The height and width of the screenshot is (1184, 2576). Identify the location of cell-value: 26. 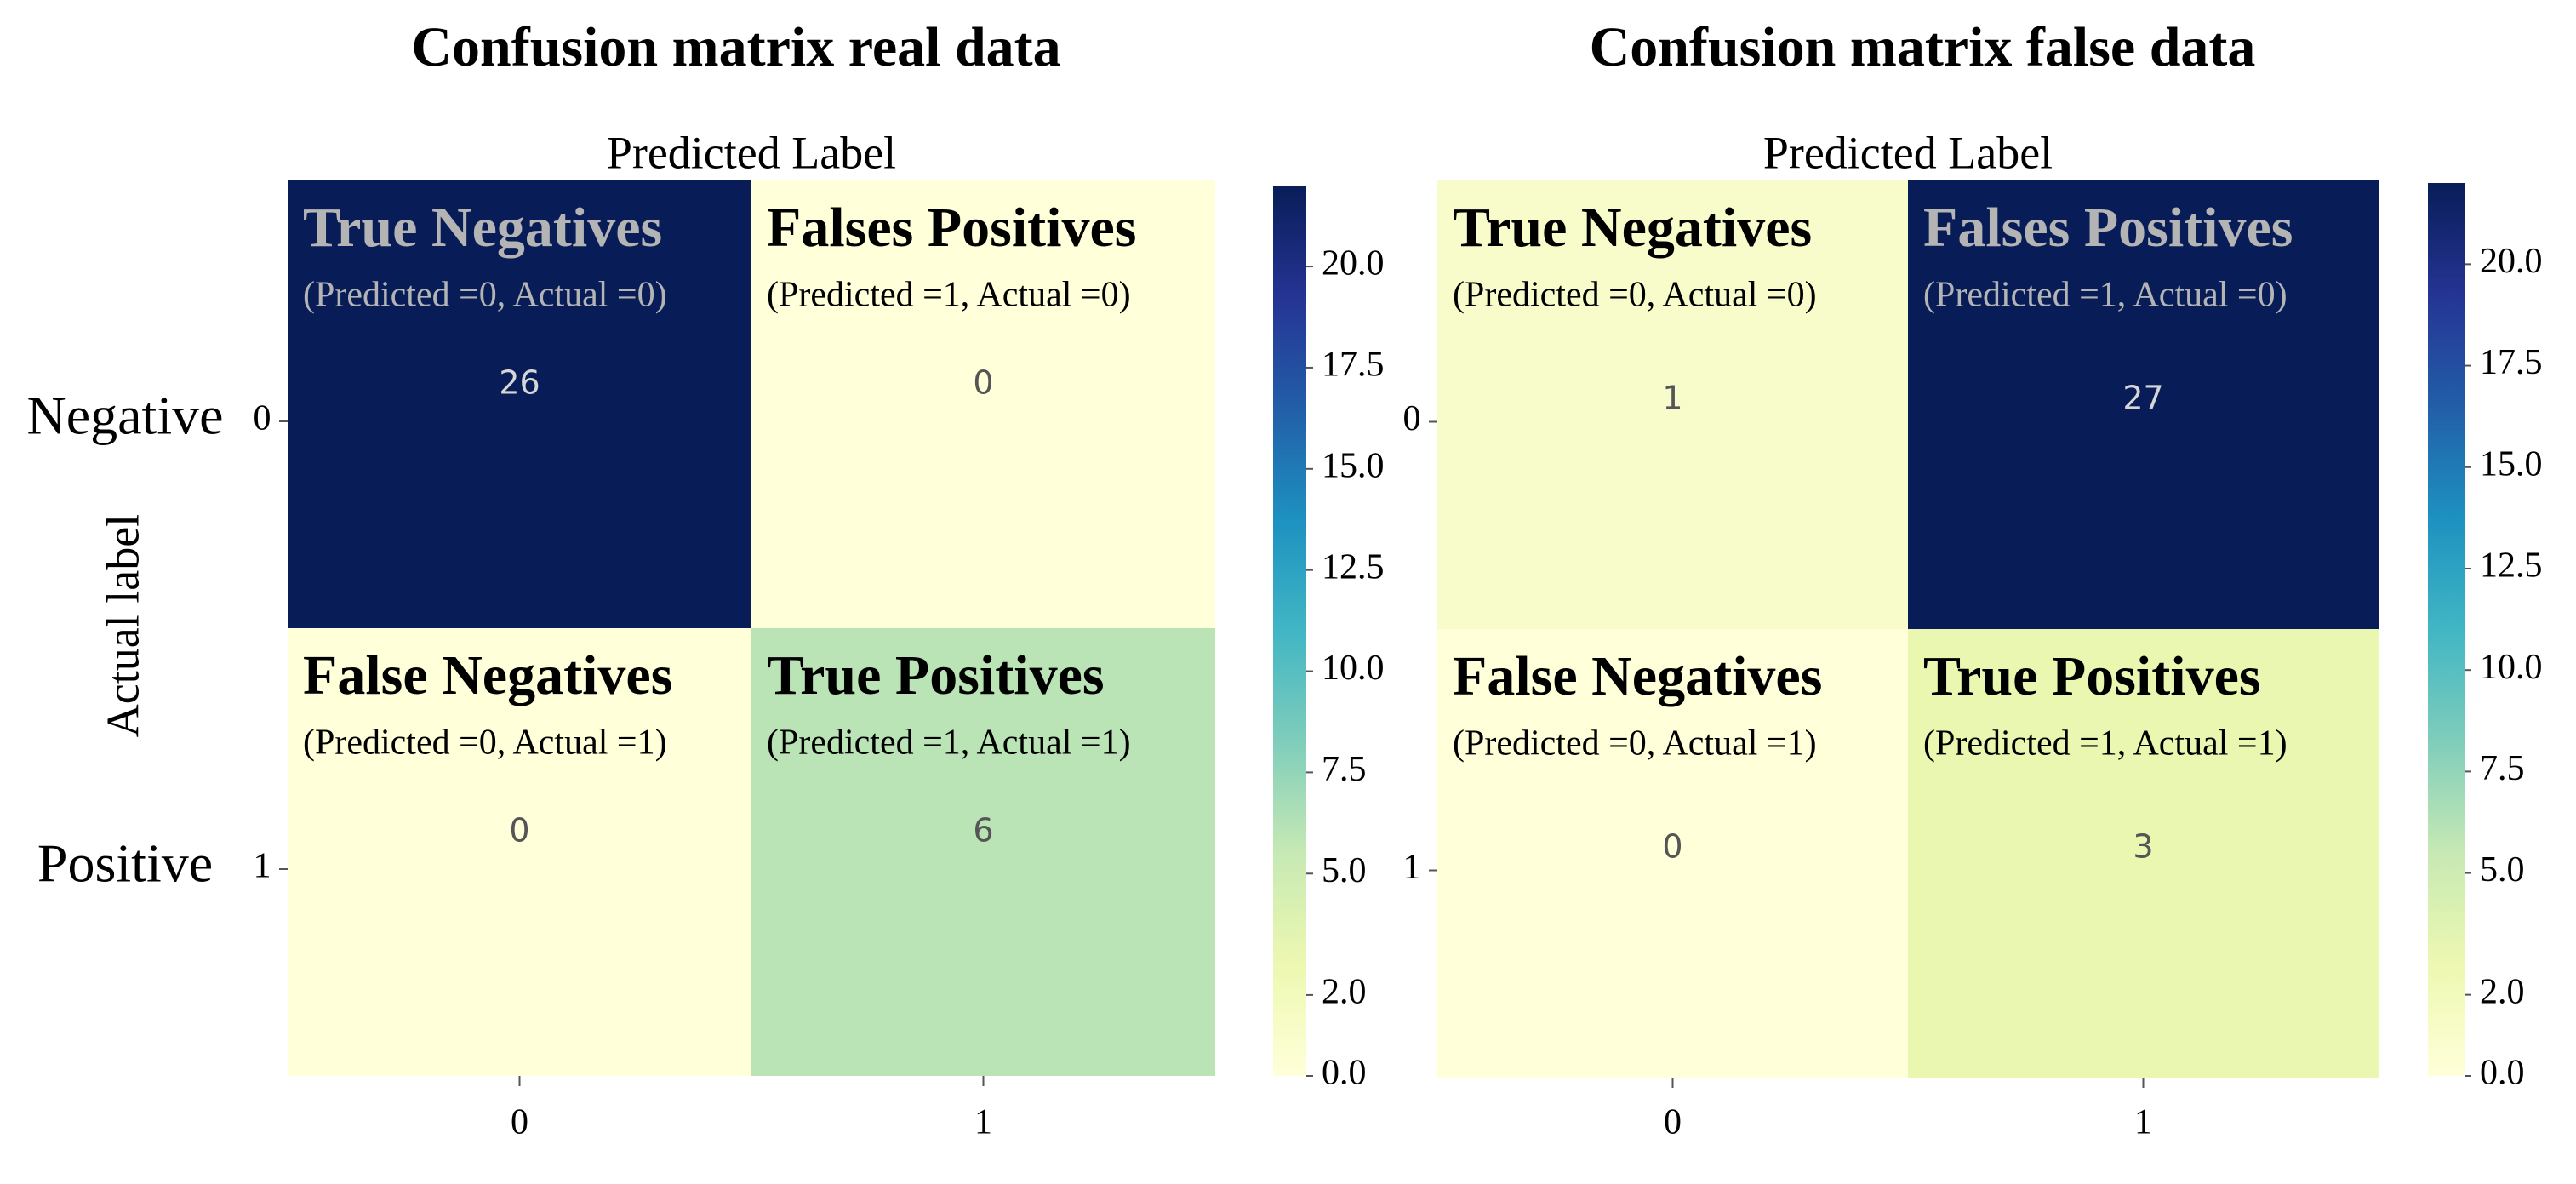
(519, 383).